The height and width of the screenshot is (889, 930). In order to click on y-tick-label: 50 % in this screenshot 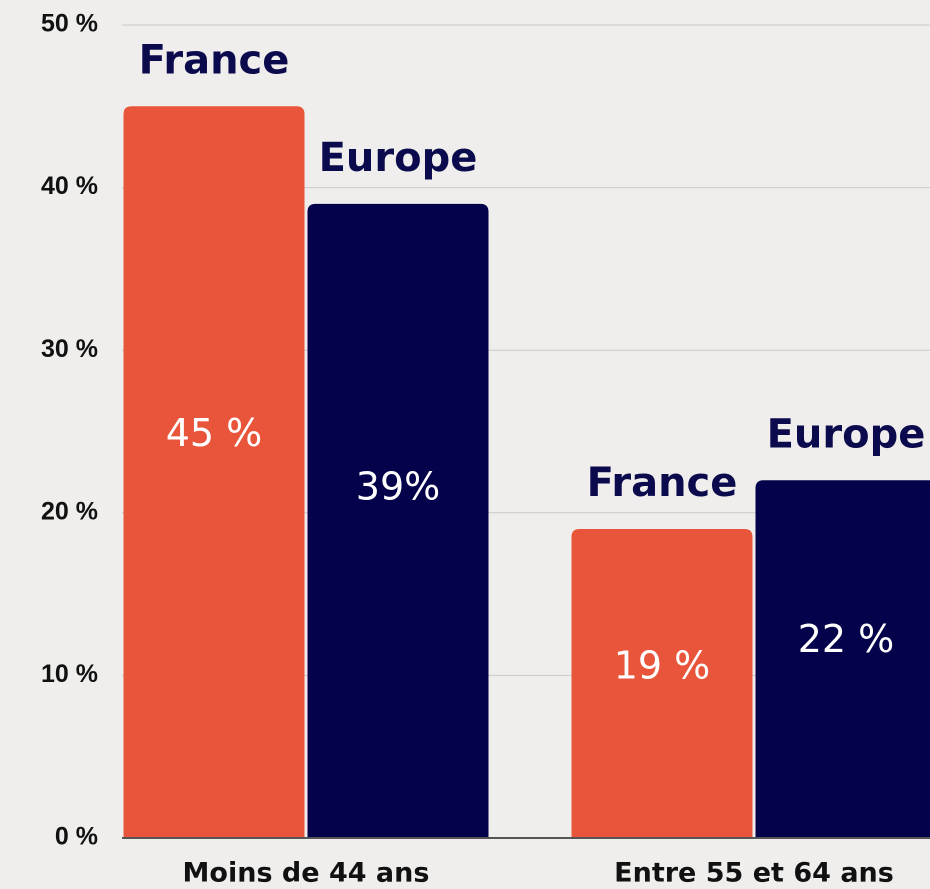, I will do `click(69, 24)`.